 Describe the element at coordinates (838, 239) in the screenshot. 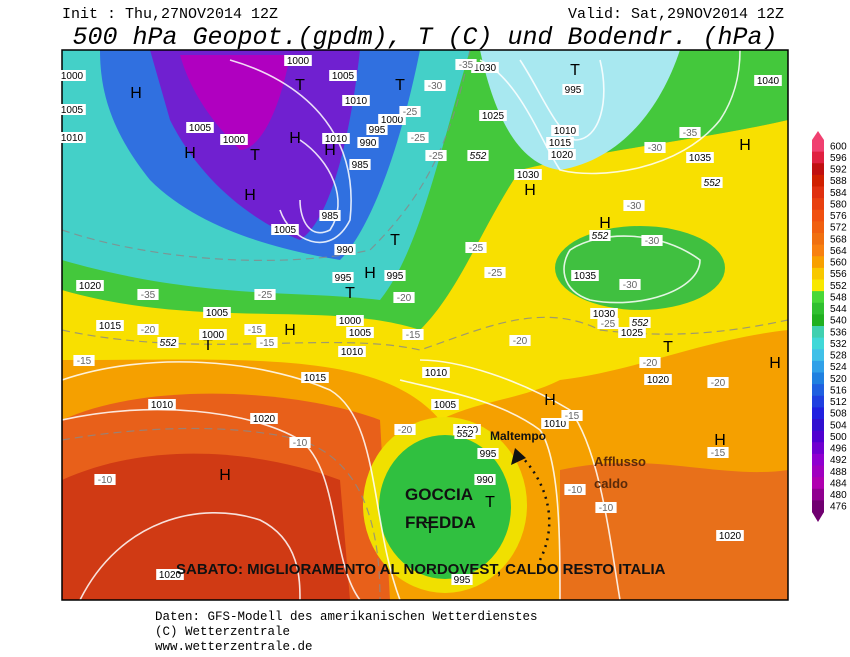

I see `colorbar-label: 568` at that location.